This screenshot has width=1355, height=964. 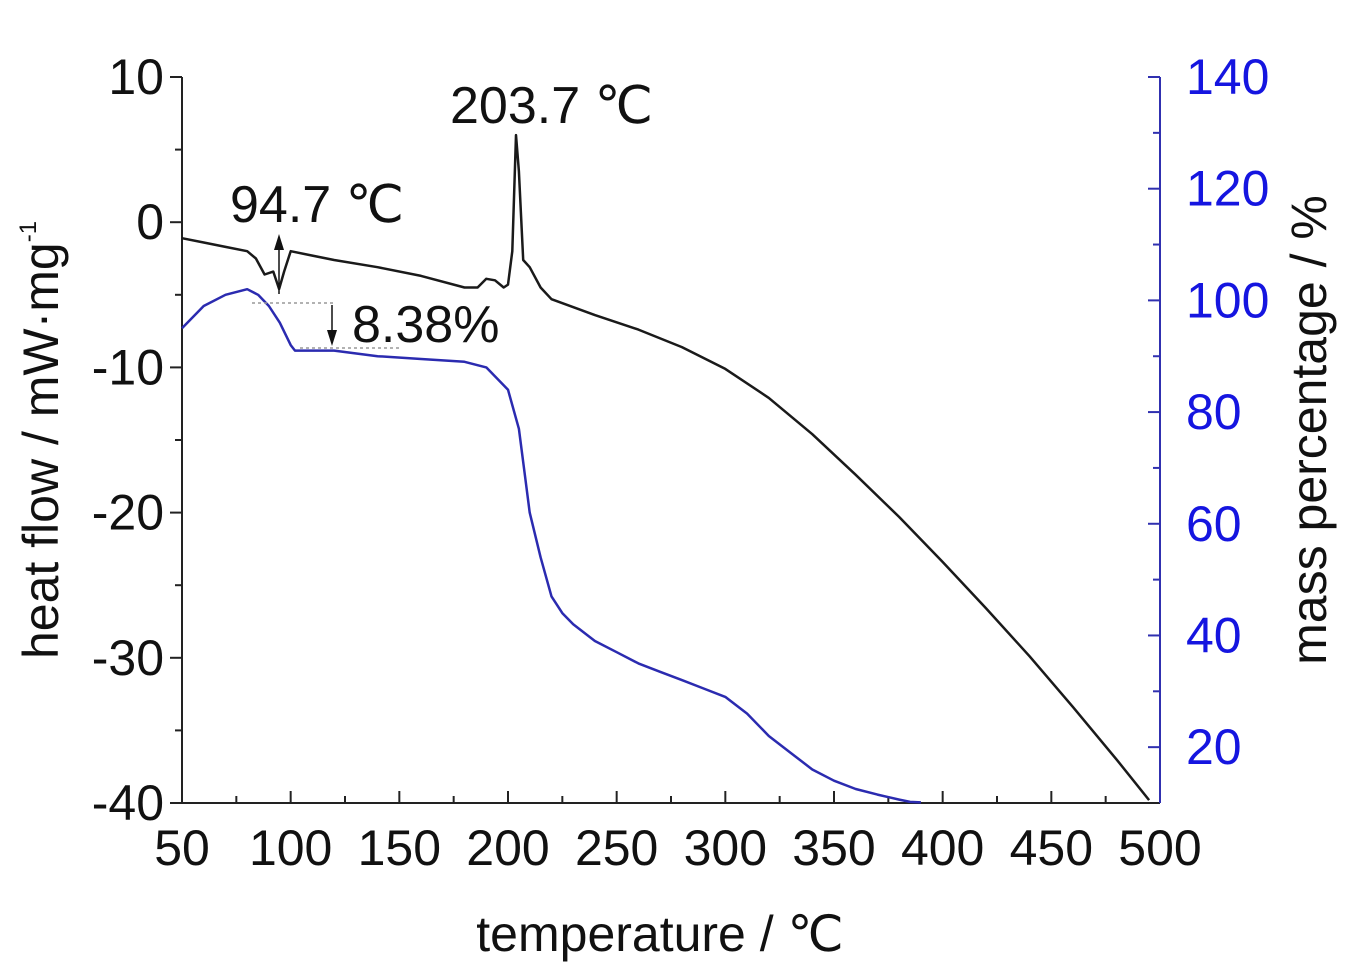 What do you see at coordinates (332, 338) in the screenshot?
I see `mass-loss-arrow-icon` at bounding box center [332, 338].